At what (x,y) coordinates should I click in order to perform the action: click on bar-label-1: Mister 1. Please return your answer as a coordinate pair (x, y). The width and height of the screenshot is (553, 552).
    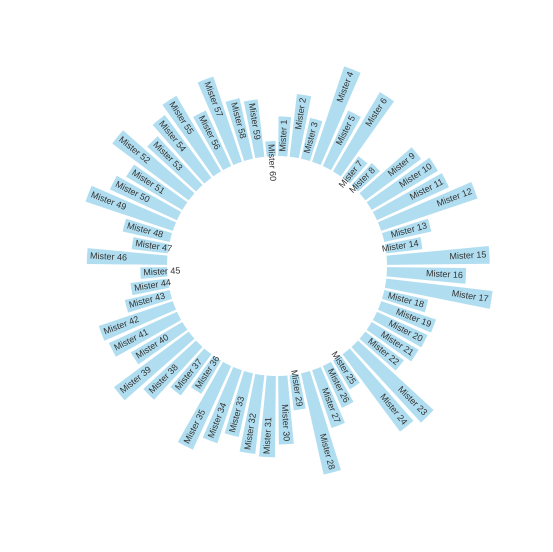
    Looking at the image, I should click on (283, 135).